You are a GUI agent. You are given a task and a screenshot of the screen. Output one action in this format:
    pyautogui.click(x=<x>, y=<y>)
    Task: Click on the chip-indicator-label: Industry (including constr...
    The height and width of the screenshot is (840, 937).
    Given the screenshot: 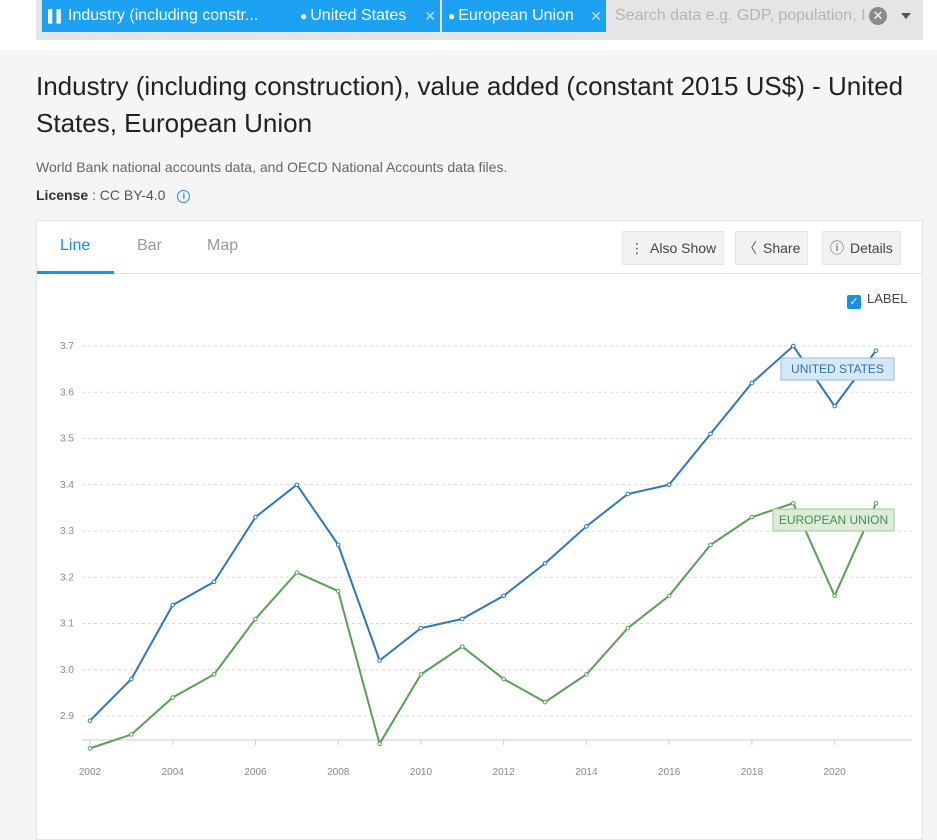 What is the action you would take?
    pyautogui.click(x=163, y=15)
    